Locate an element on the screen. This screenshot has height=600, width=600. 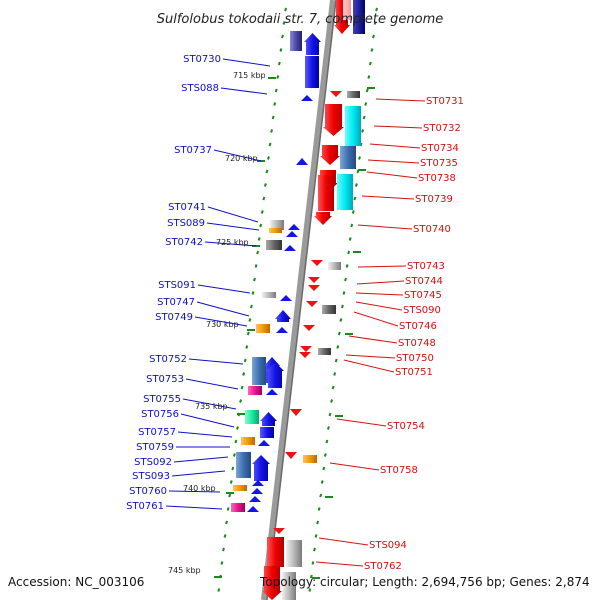
gene-label-reverse: ST0758 is located at coordinates (399, 470).